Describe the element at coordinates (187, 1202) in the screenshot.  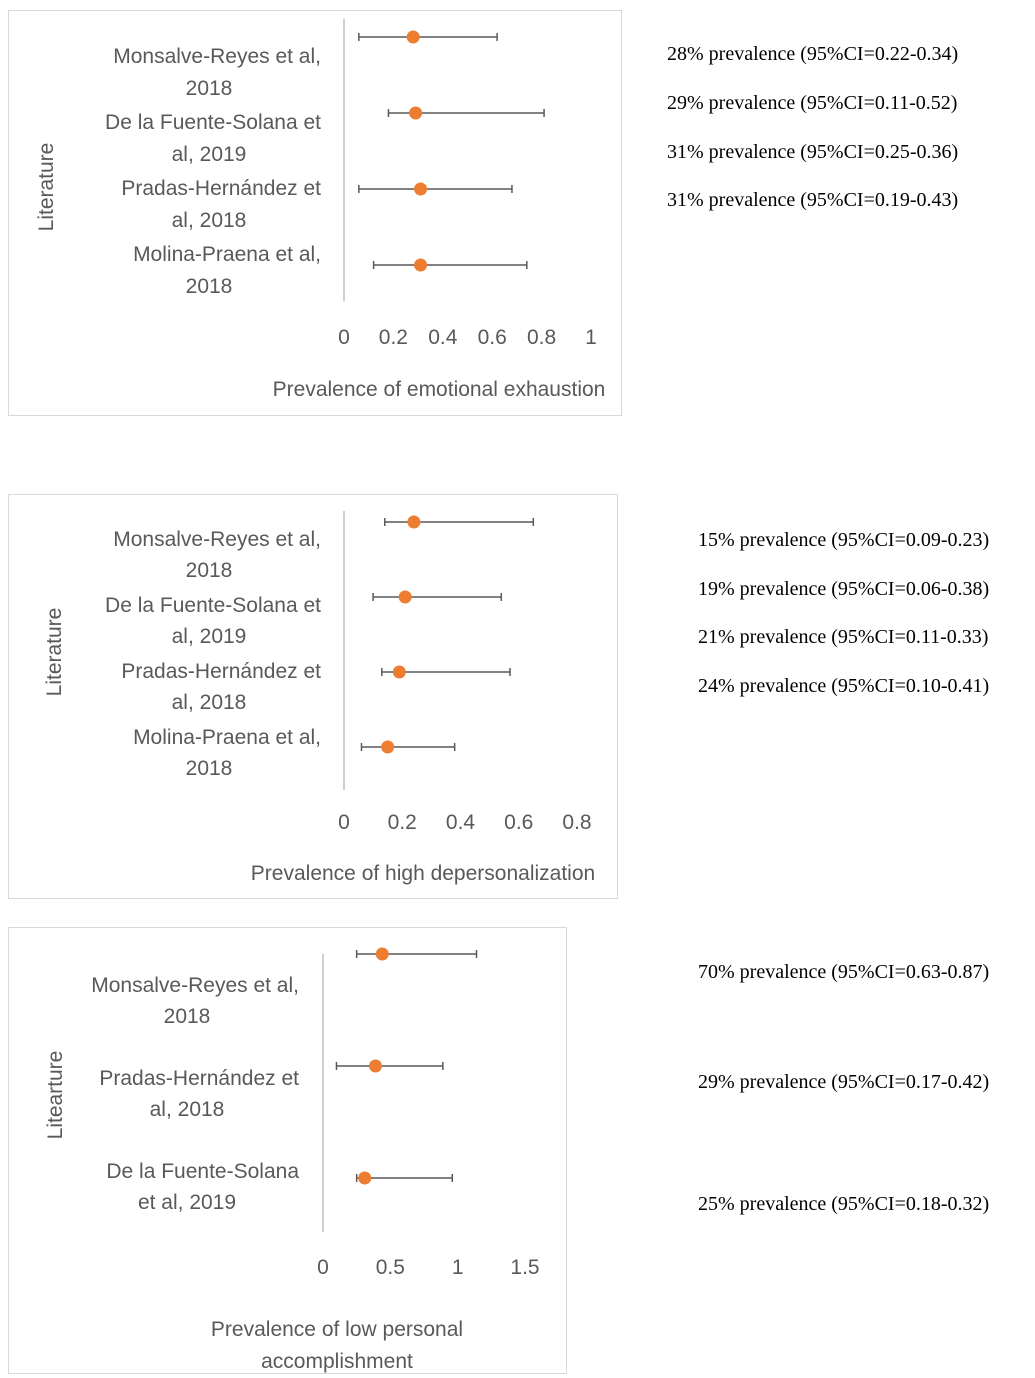
I see `category-label: et al, 2019` at that location.